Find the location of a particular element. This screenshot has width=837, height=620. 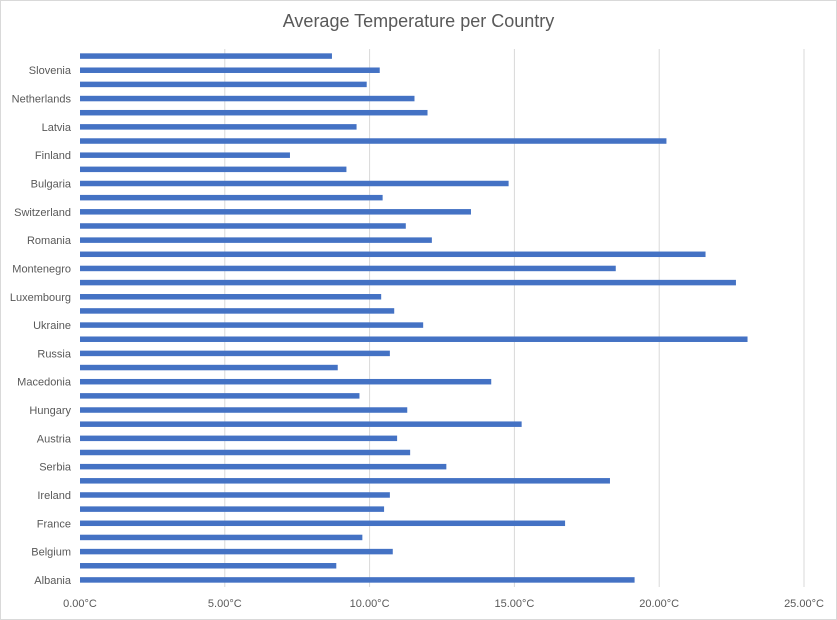

y-tick-label: Russia is located at coordinates (54, 354).